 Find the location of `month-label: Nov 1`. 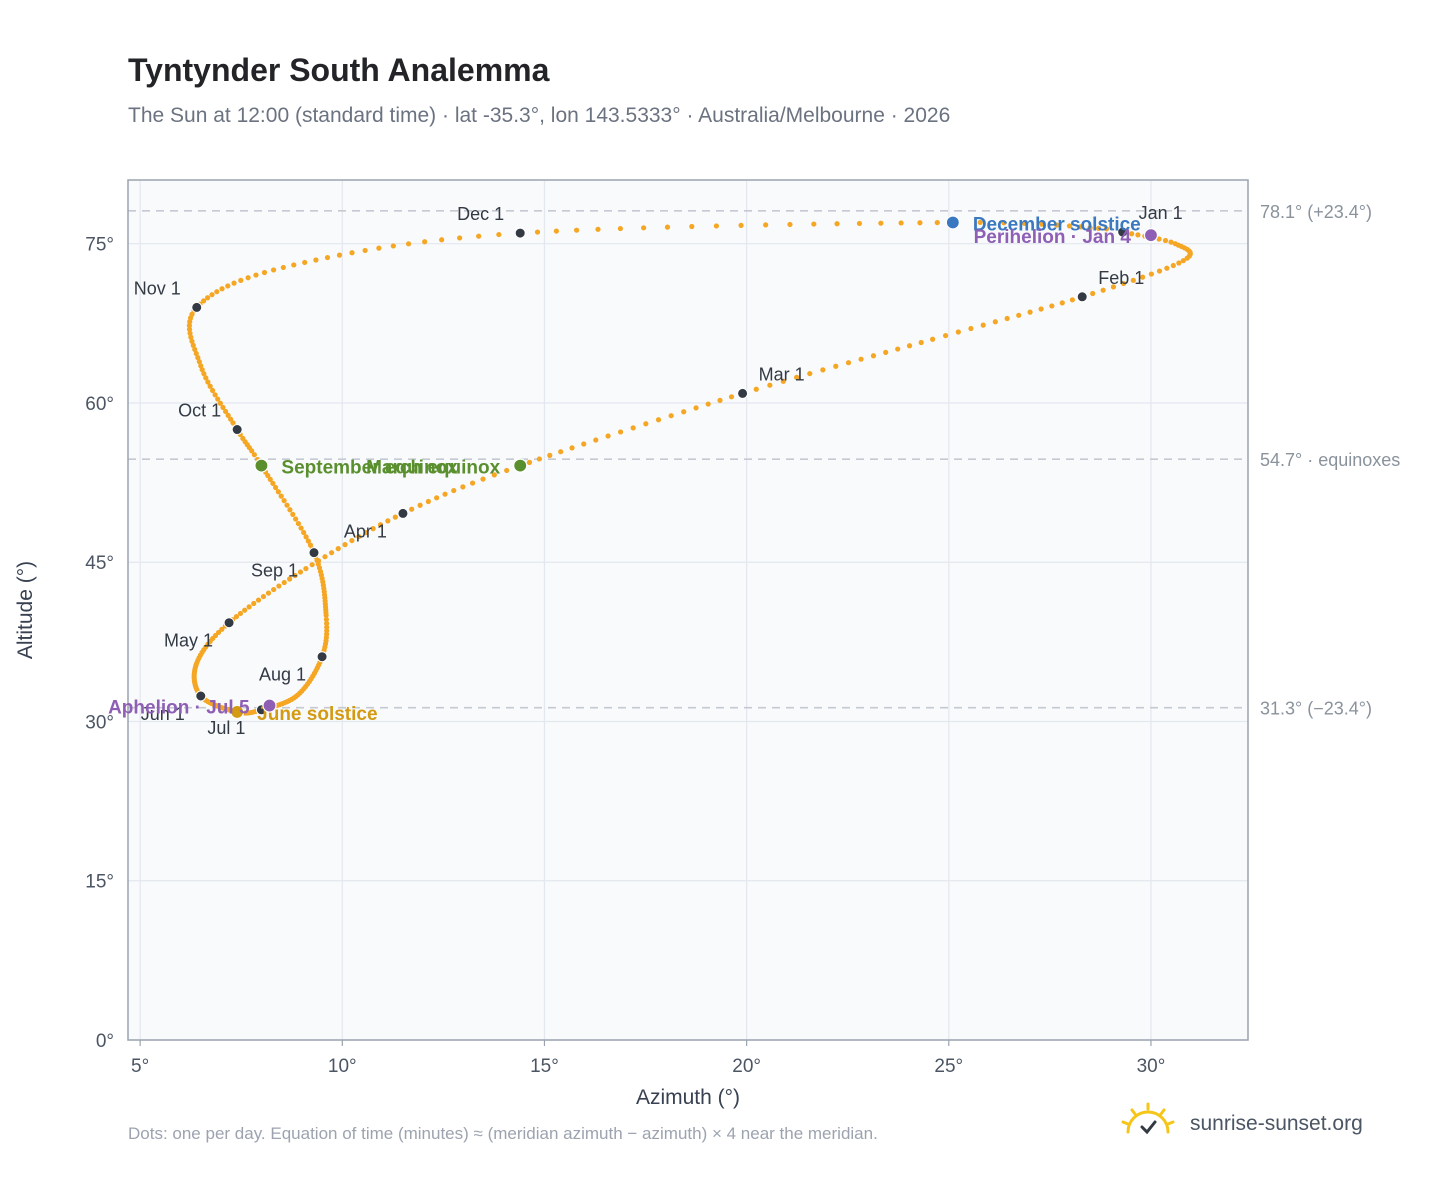

month-label: Nov 1 is located at coordinates (157, 288).